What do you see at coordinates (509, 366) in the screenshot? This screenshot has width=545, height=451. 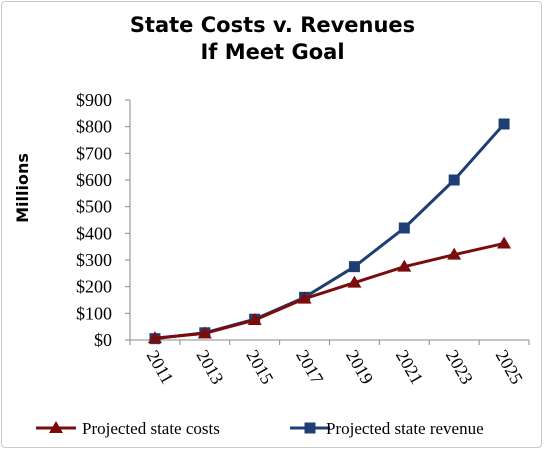 I see `x-tick-label: 2025` at bounding box center [509, 366].